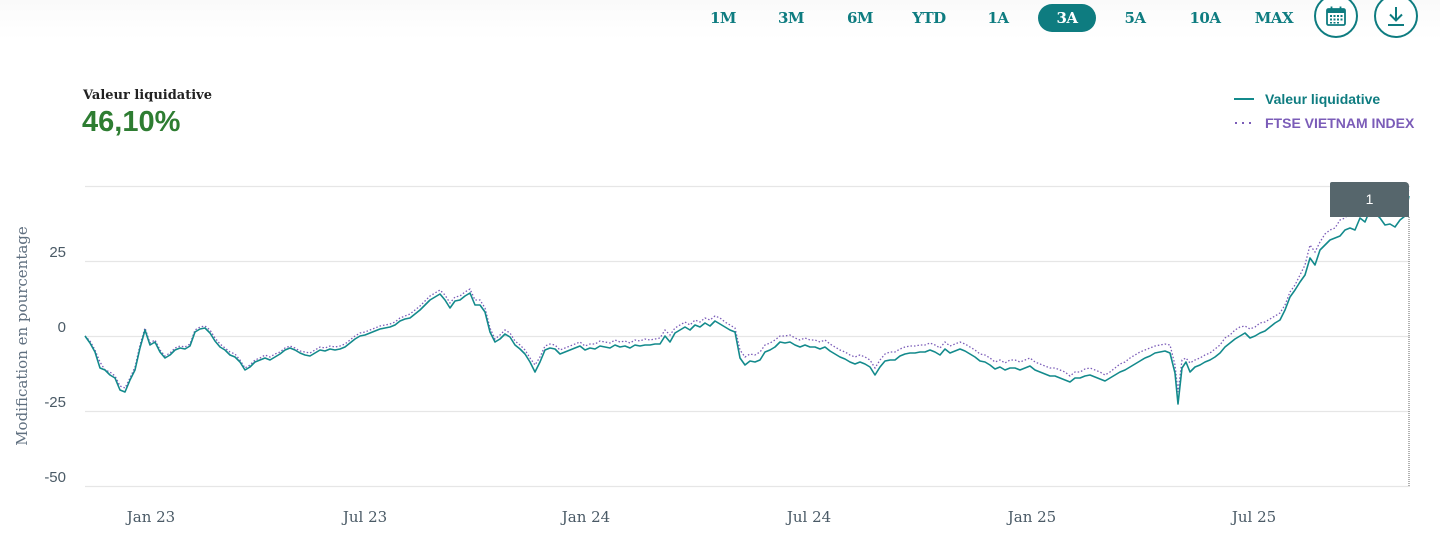  I want to click on y-tick: -50, so click(55, 477).